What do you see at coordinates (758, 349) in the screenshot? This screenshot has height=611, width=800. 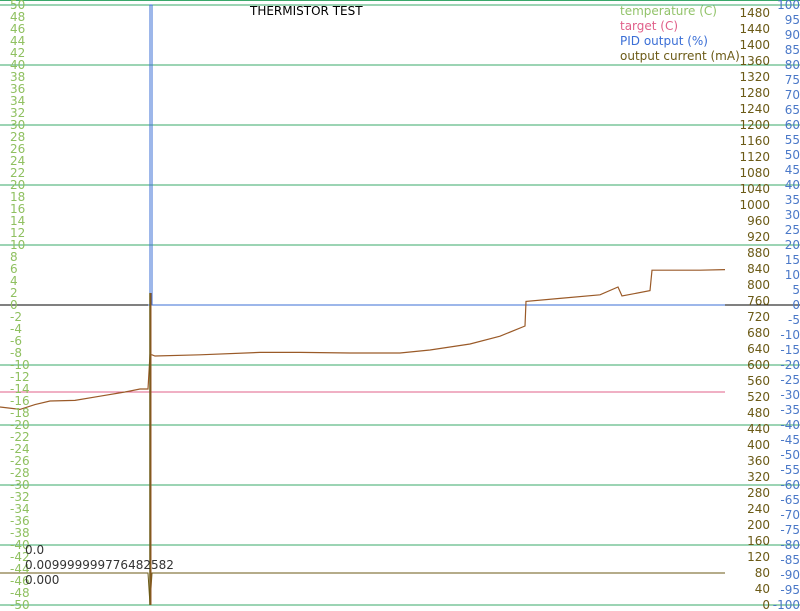 I see `current-axis-tick-label: 640` at bounding box center [758, 349].